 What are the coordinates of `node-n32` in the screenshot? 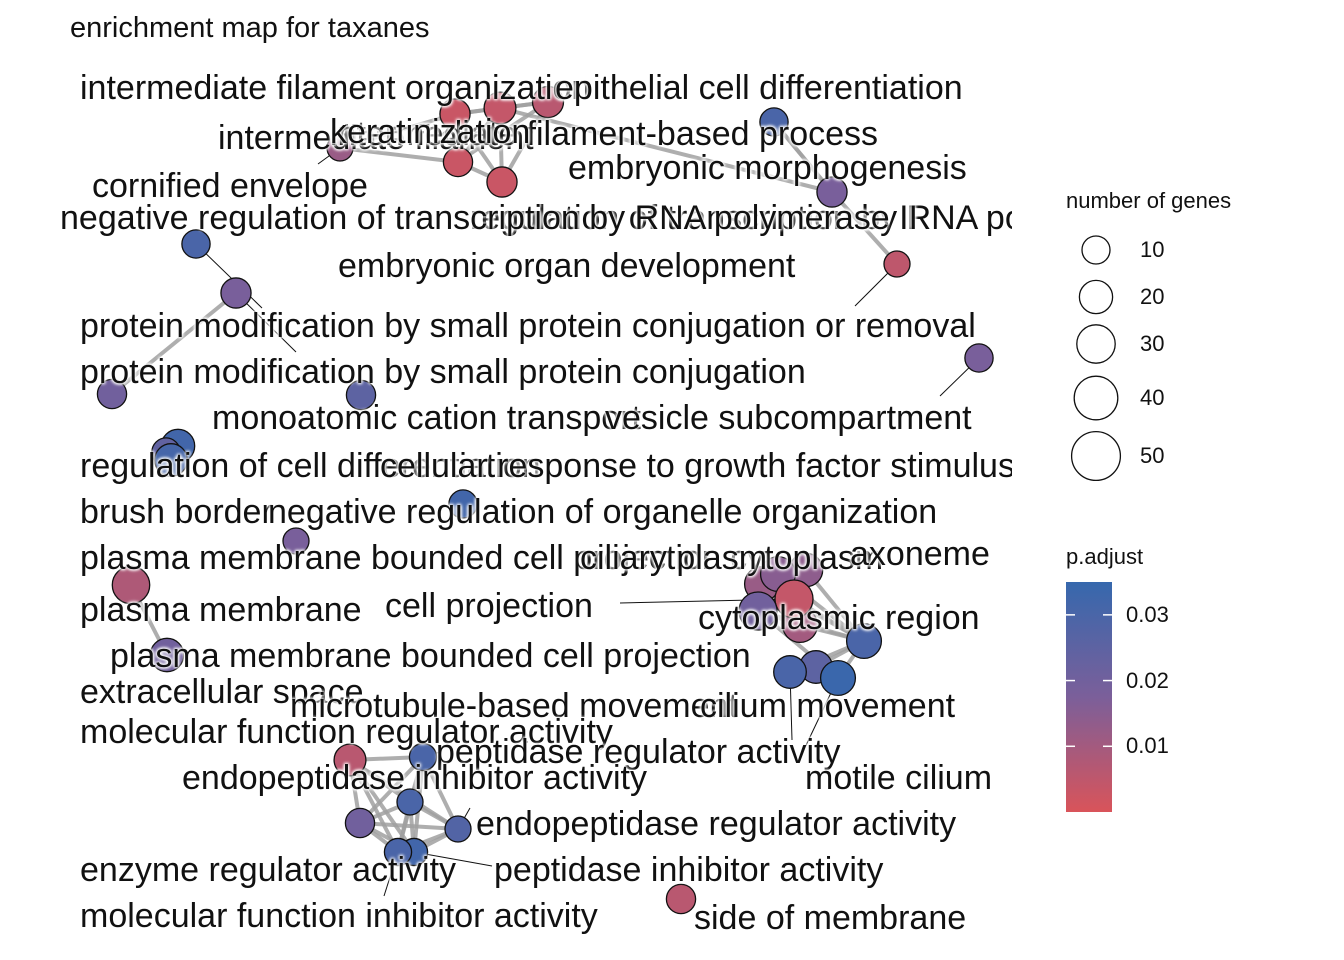 It's located at (350, 760).